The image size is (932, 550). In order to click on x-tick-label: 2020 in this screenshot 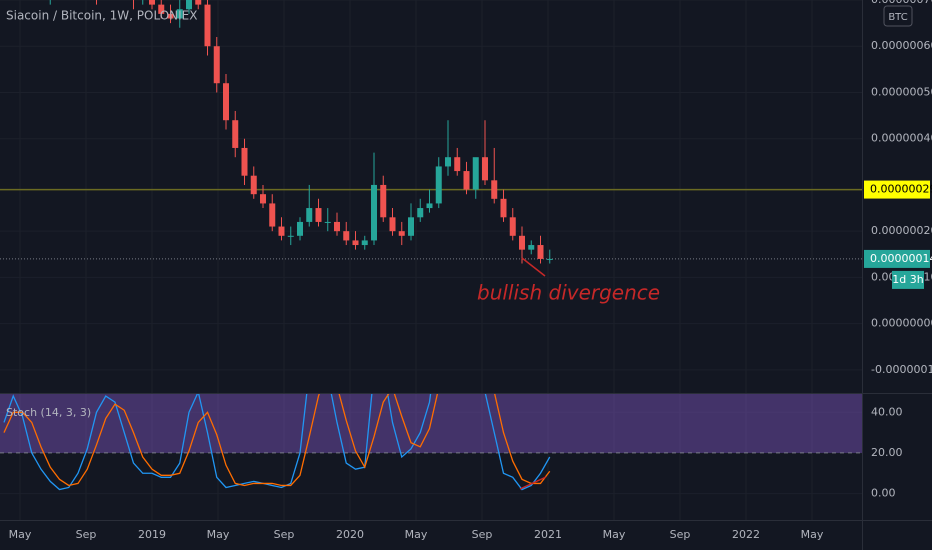, I will do `click(350, 534)`.